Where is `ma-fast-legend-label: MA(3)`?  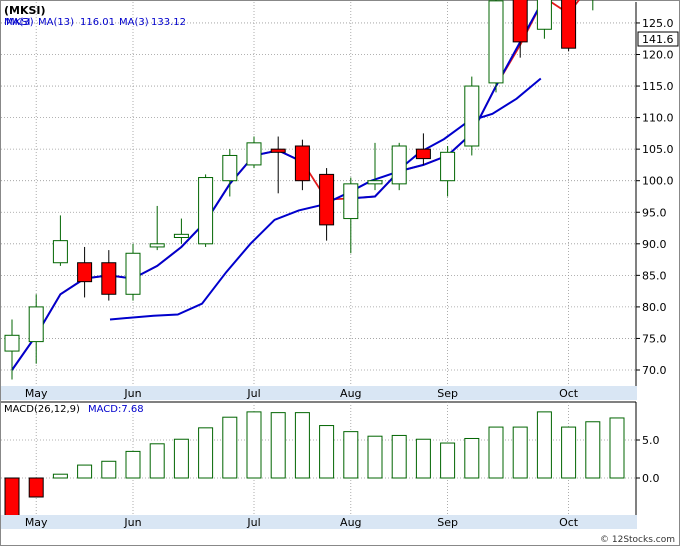
ma-fast-legend-label: MA(3) is located at coordinates (19, 22).